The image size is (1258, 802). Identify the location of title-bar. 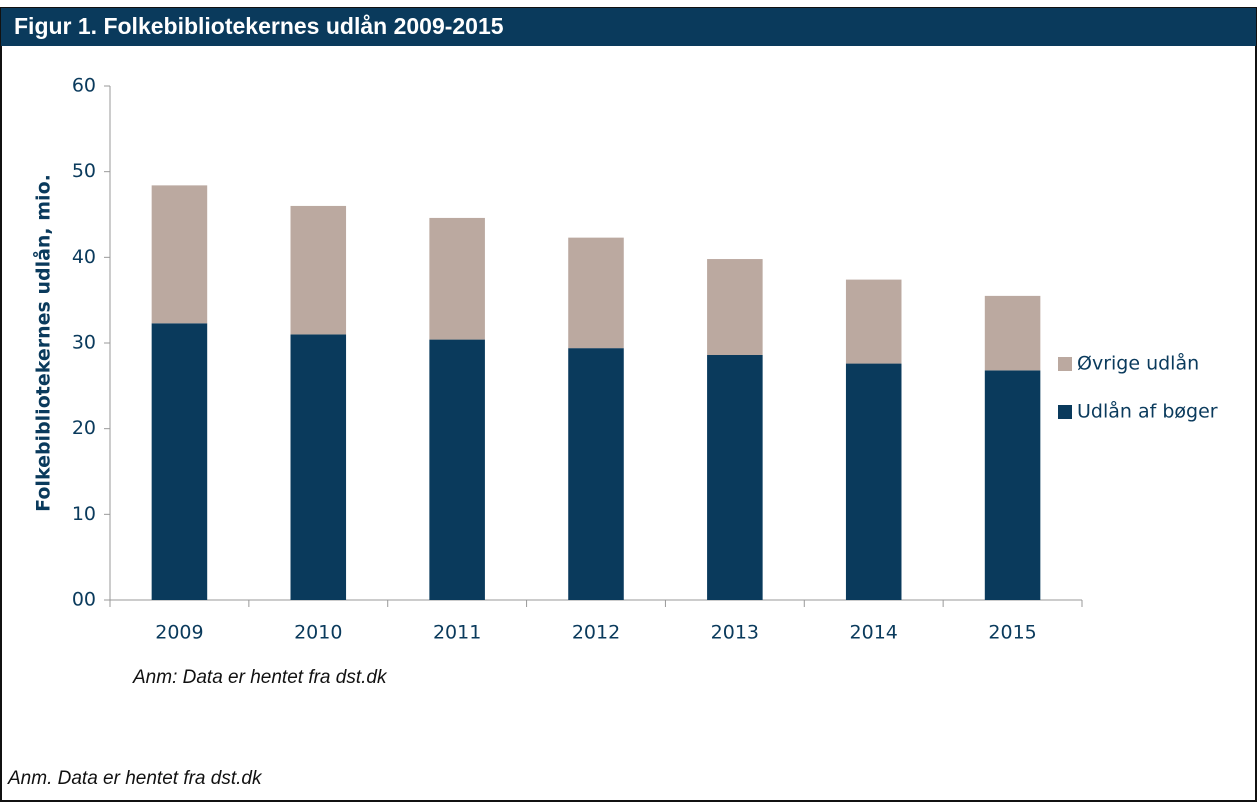
(628, 27).